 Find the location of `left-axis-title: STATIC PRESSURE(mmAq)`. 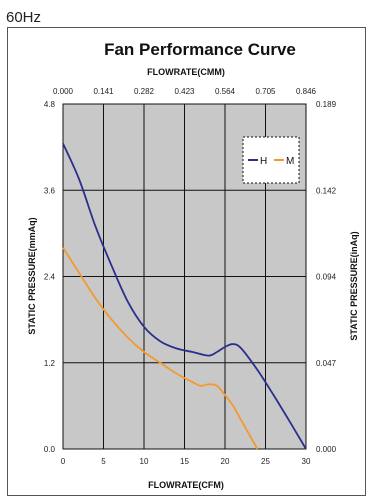

left-axis-title: STATIC PRESSURE(mmAq) is located at coordinates (32, 275).